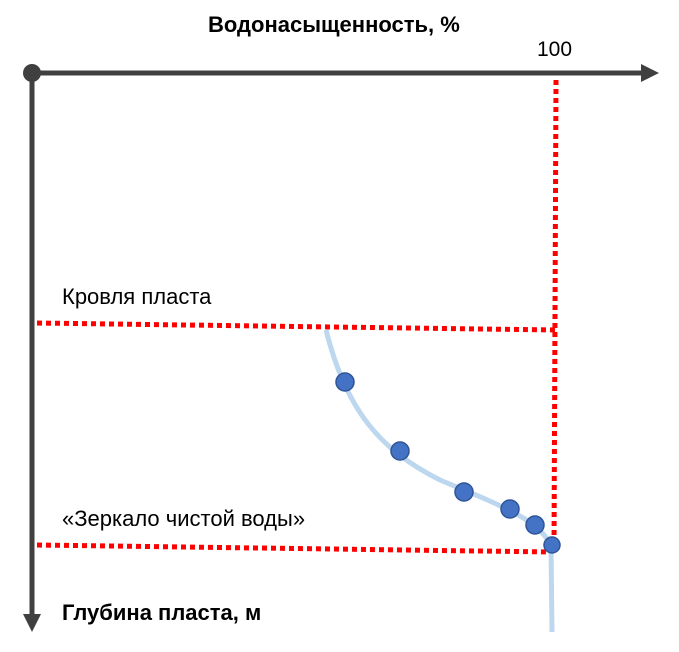  I want to click on mirror-label: «Зеркало чистой воды», so click(184, 518).